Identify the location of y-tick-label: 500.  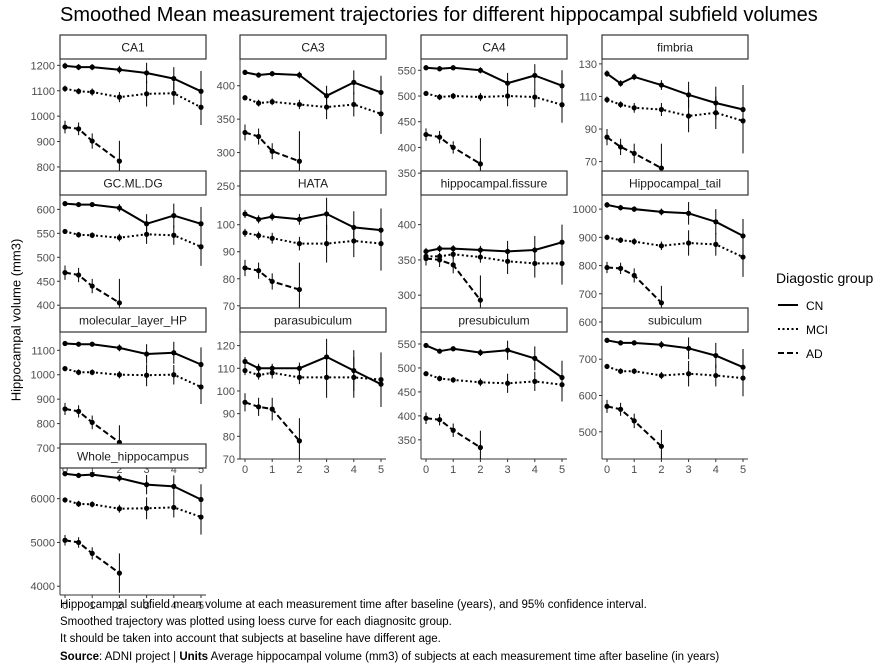
(407, 97).